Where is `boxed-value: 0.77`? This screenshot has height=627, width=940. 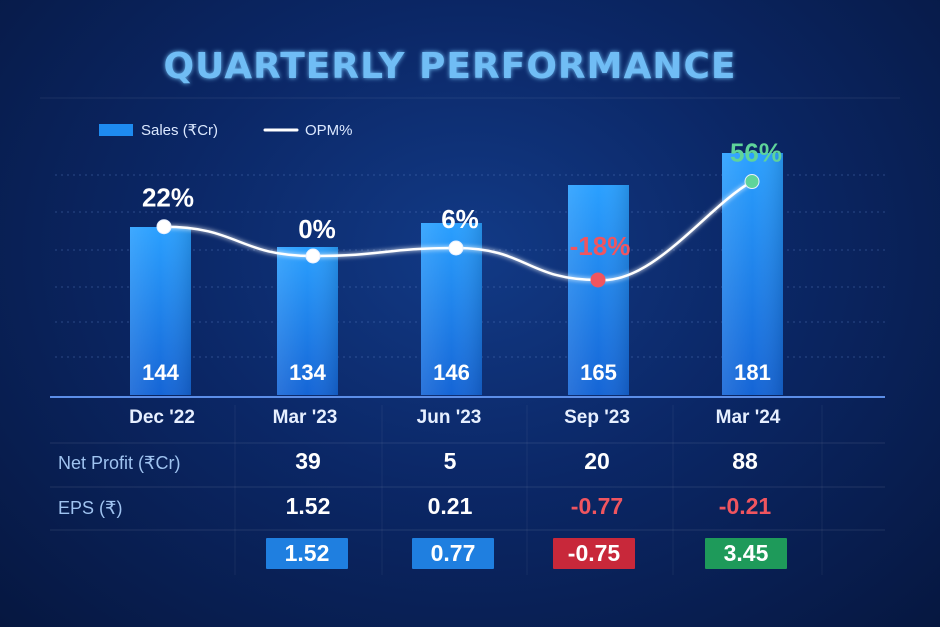 boxed-value: 0.77 is located at coordinates (453, 553).